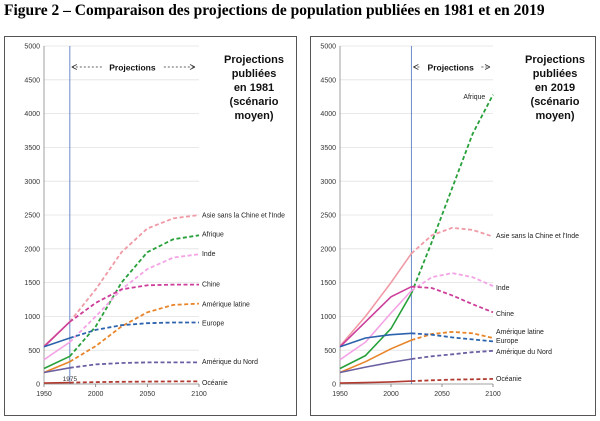 The width and height of the screenshot is (600, 421). I want to click on projection-start-label: 1975, so click(70, 379).